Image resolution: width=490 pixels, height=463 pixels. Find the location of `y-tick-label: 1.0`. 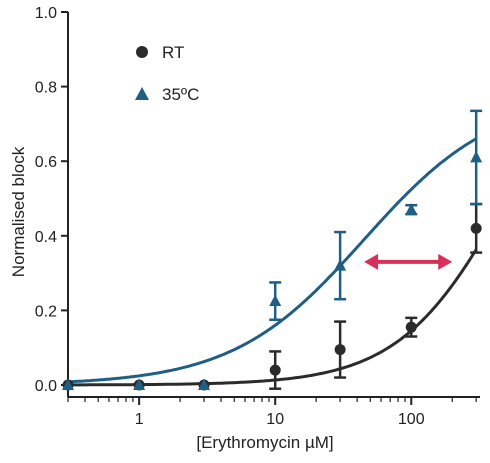

y-tick-label: 1.0 is located at coordinates (46, 13).